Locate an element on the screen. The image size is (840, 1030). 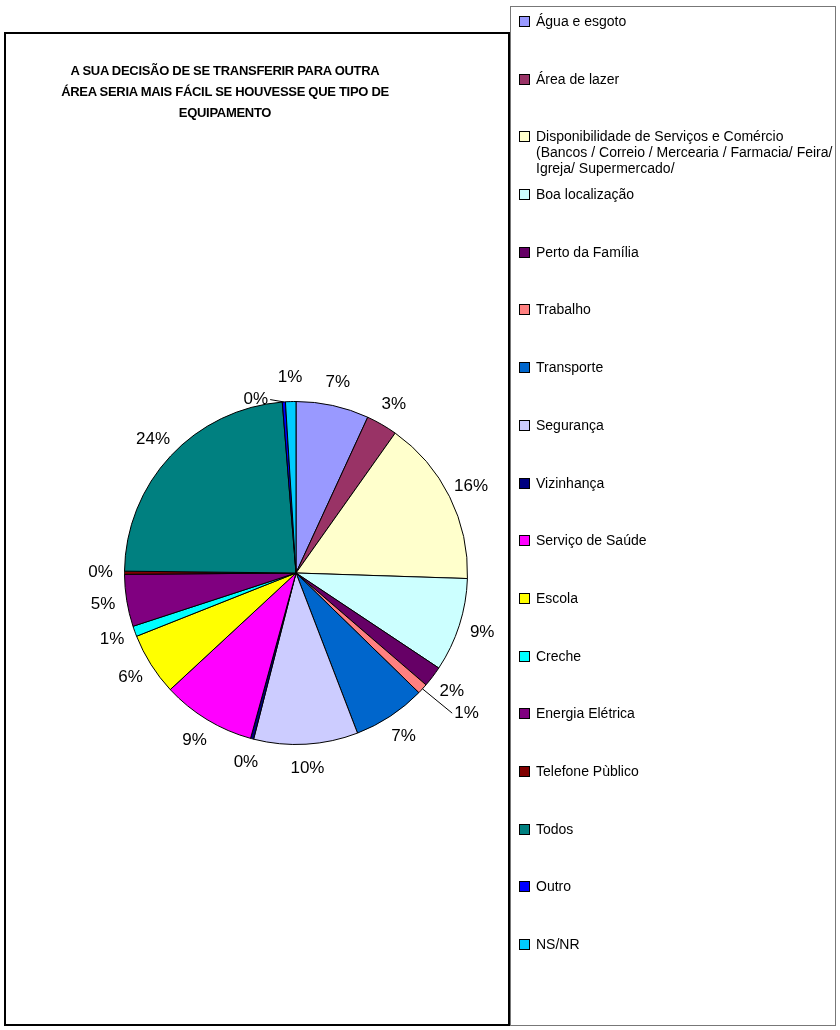
data-label: 10% is located at coordinates (307, 767).